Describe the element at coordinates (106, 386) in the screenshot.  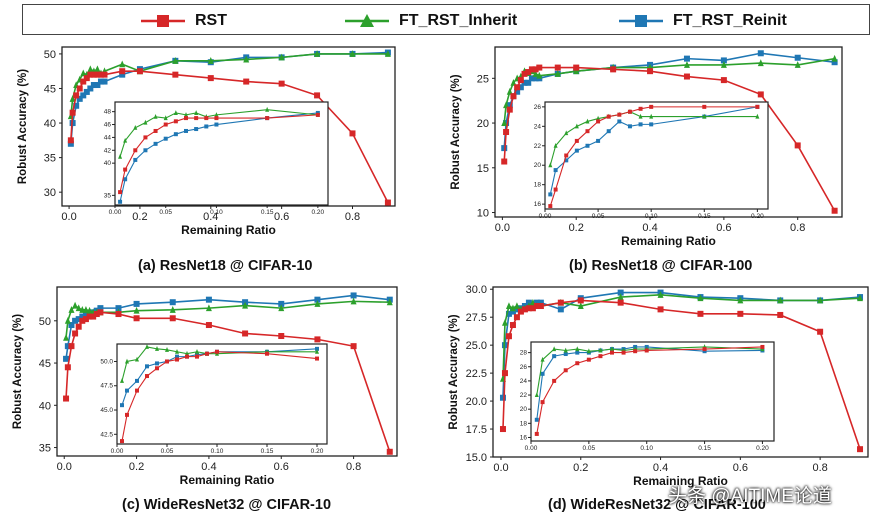
I see `chart-c-inset-ytick-label: 47.5` at that location.